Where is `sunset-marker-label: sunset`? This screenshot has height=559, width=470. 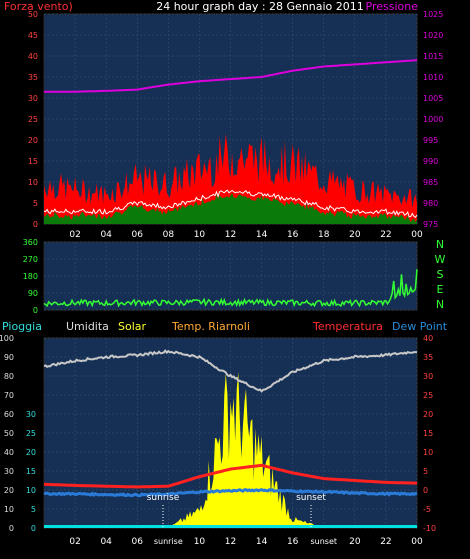 sunset-marker-label: sunset is located at coordinates (311, 498).